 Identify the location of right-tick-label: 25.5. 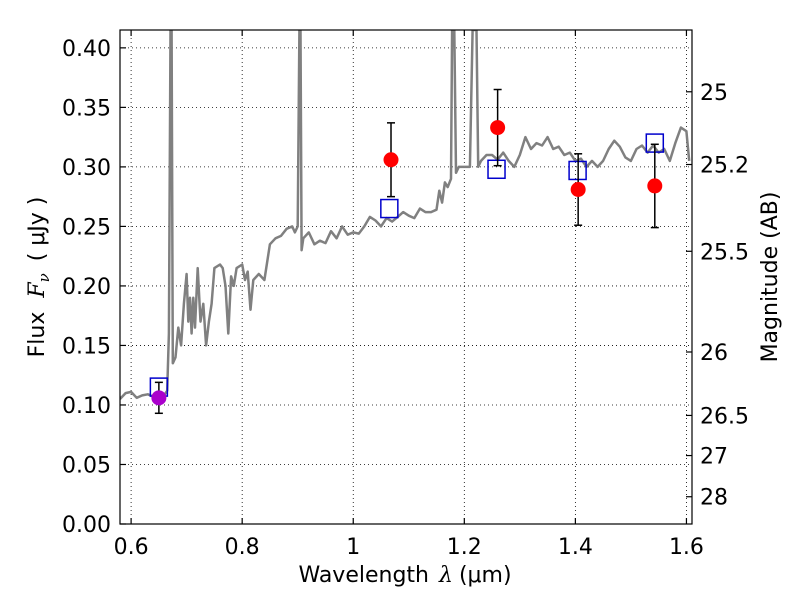
(724, 252).